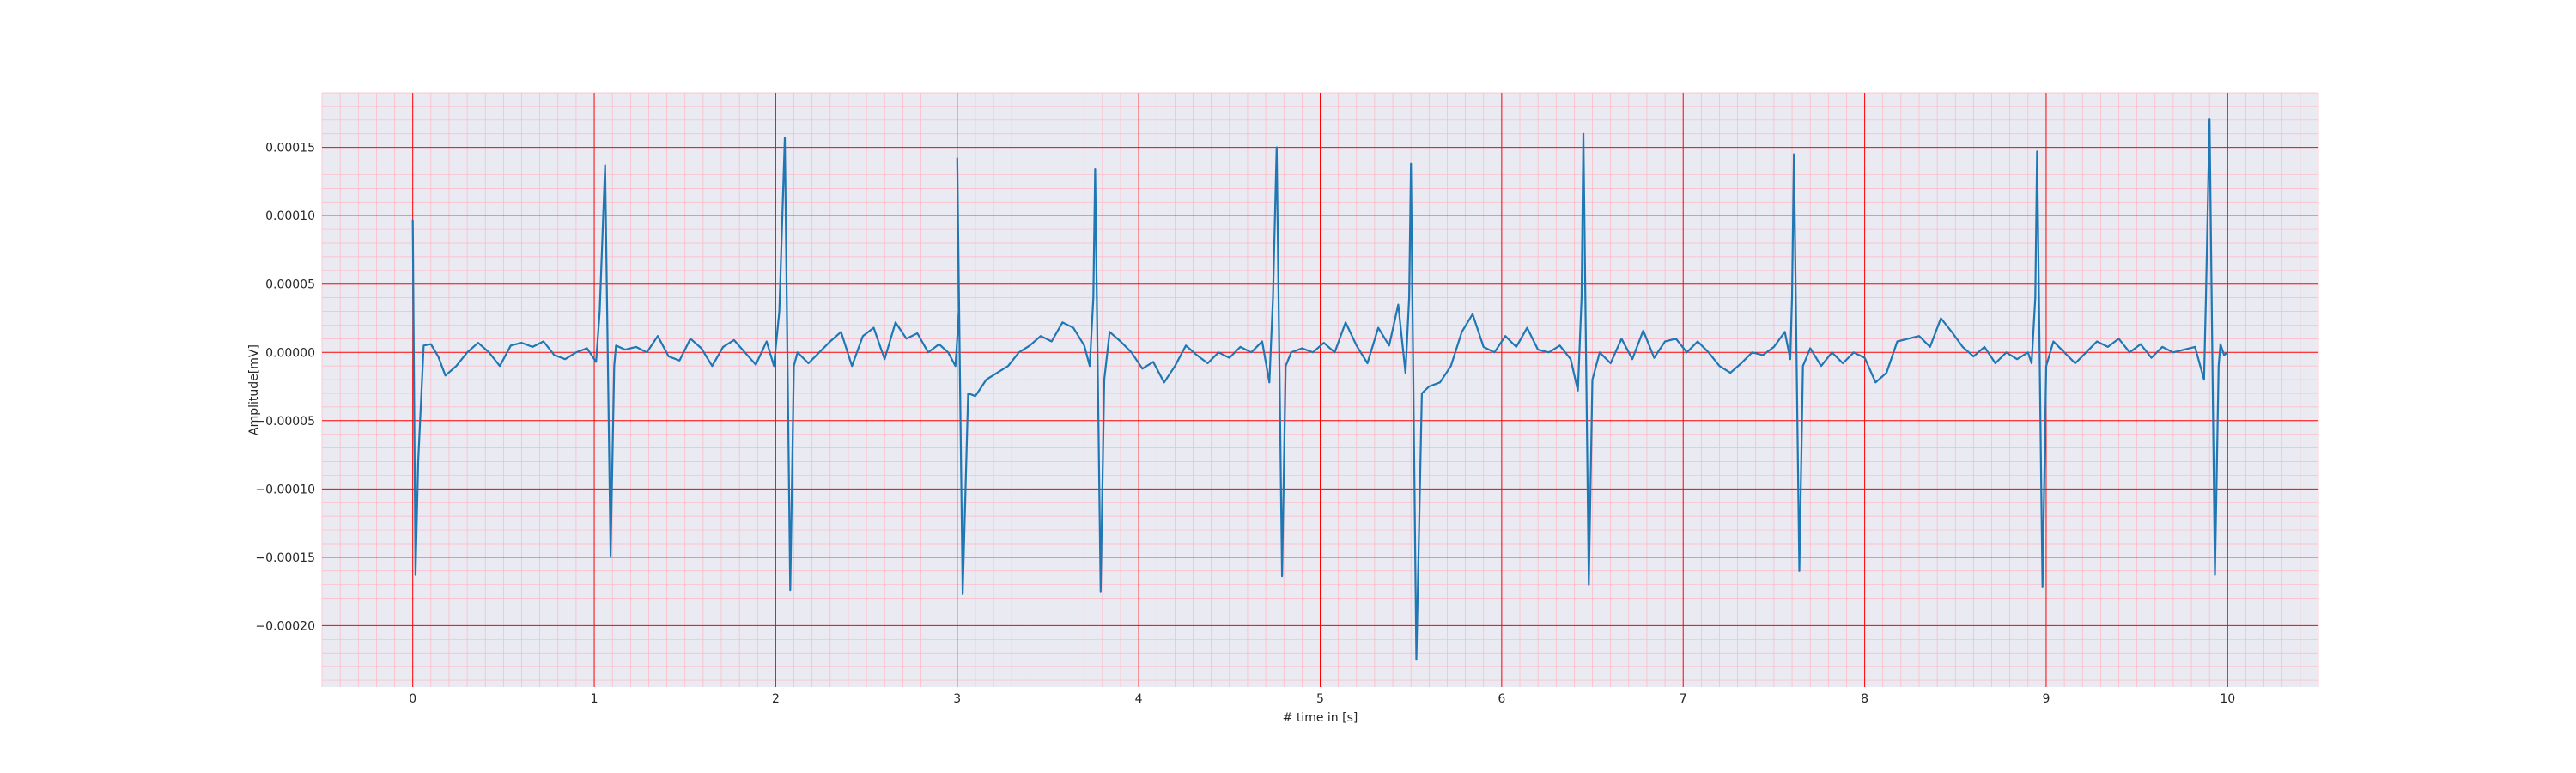 The image size is (2576, 773). Describe the element at coordinates (254, 389) in the screenshot. I see `y-axis-label: Amplitude[mV]` at that location.